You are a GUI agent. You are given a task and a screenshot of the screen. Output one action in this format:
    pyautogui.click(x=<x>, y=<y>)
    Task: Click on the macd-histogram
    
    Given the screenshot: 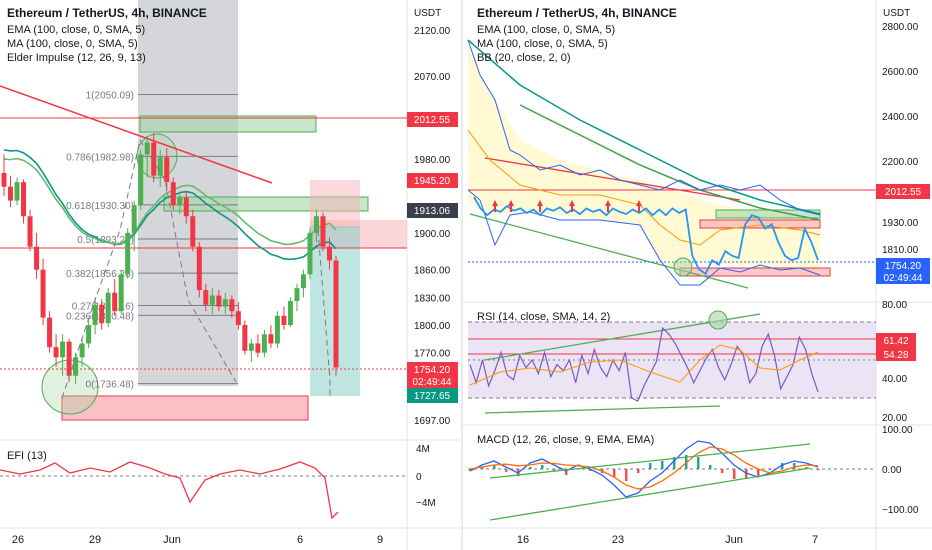 What is the action you would take?
    pyautogui.click(x=644, y=468)
    